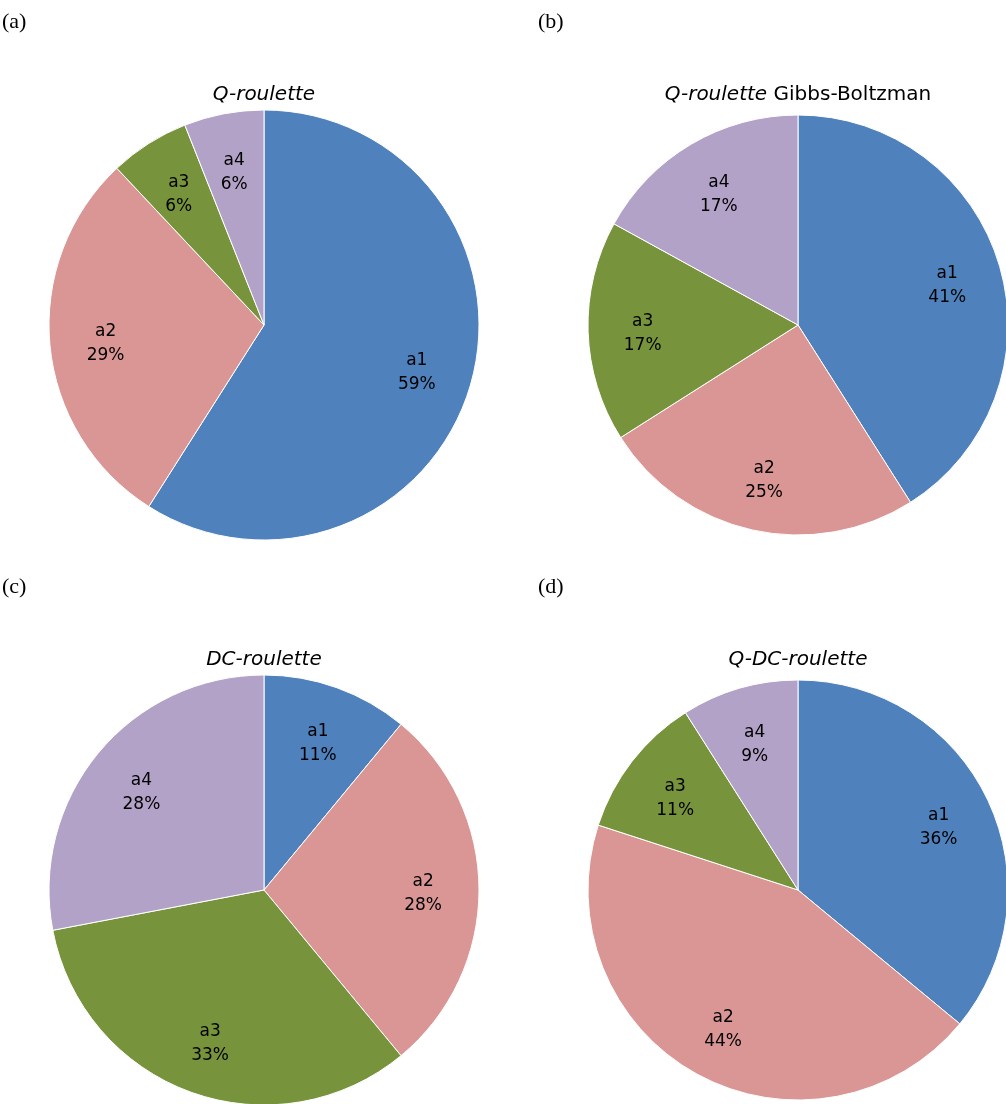  I want to click on text: (a), so click(14, 20).